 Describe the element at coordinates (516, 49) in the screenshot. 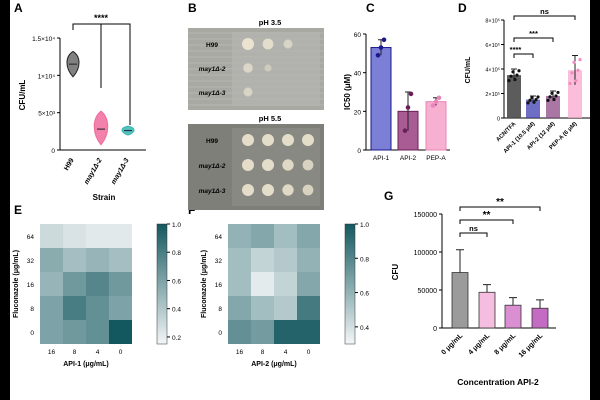

I see `significance-label: ****` at that location.